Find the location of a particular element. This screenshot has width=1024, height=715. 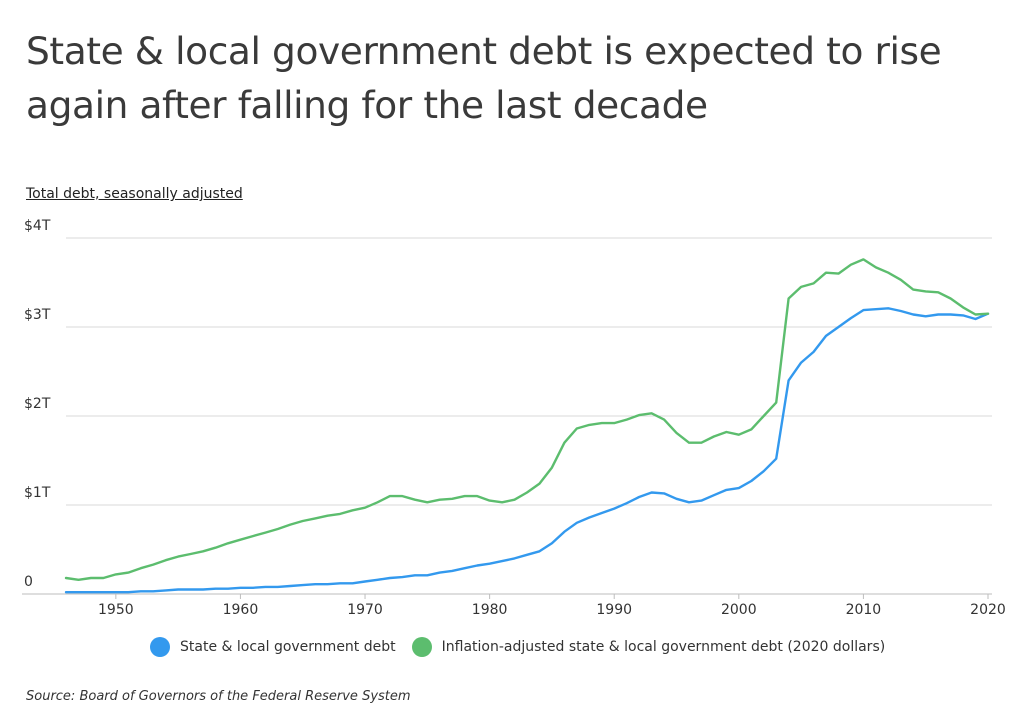

x-tick-label: 1990 is located at coordinates (614, 610).